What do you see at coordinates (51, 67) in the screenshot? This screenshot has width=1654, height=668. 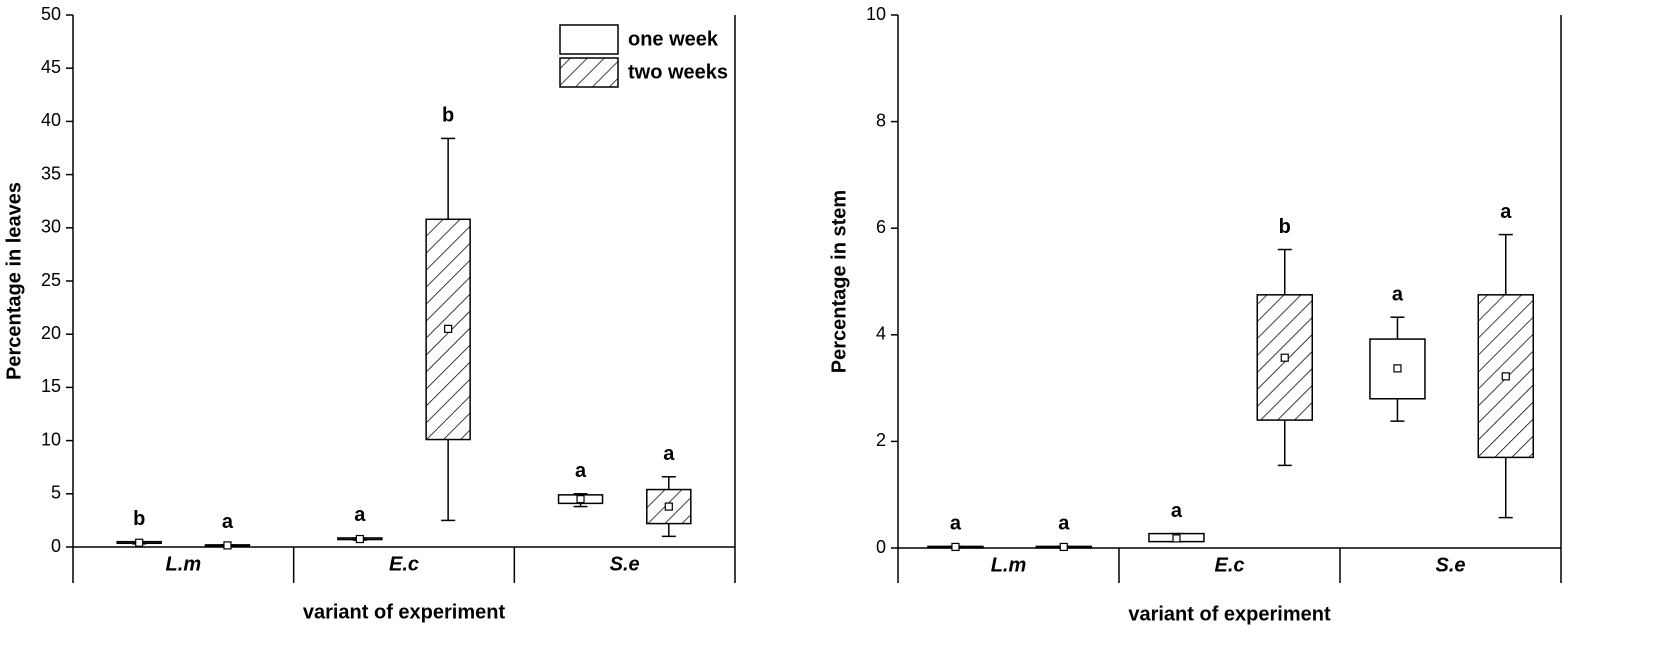 I see `y-tick-label: 45` at bounding box center [51, 67].